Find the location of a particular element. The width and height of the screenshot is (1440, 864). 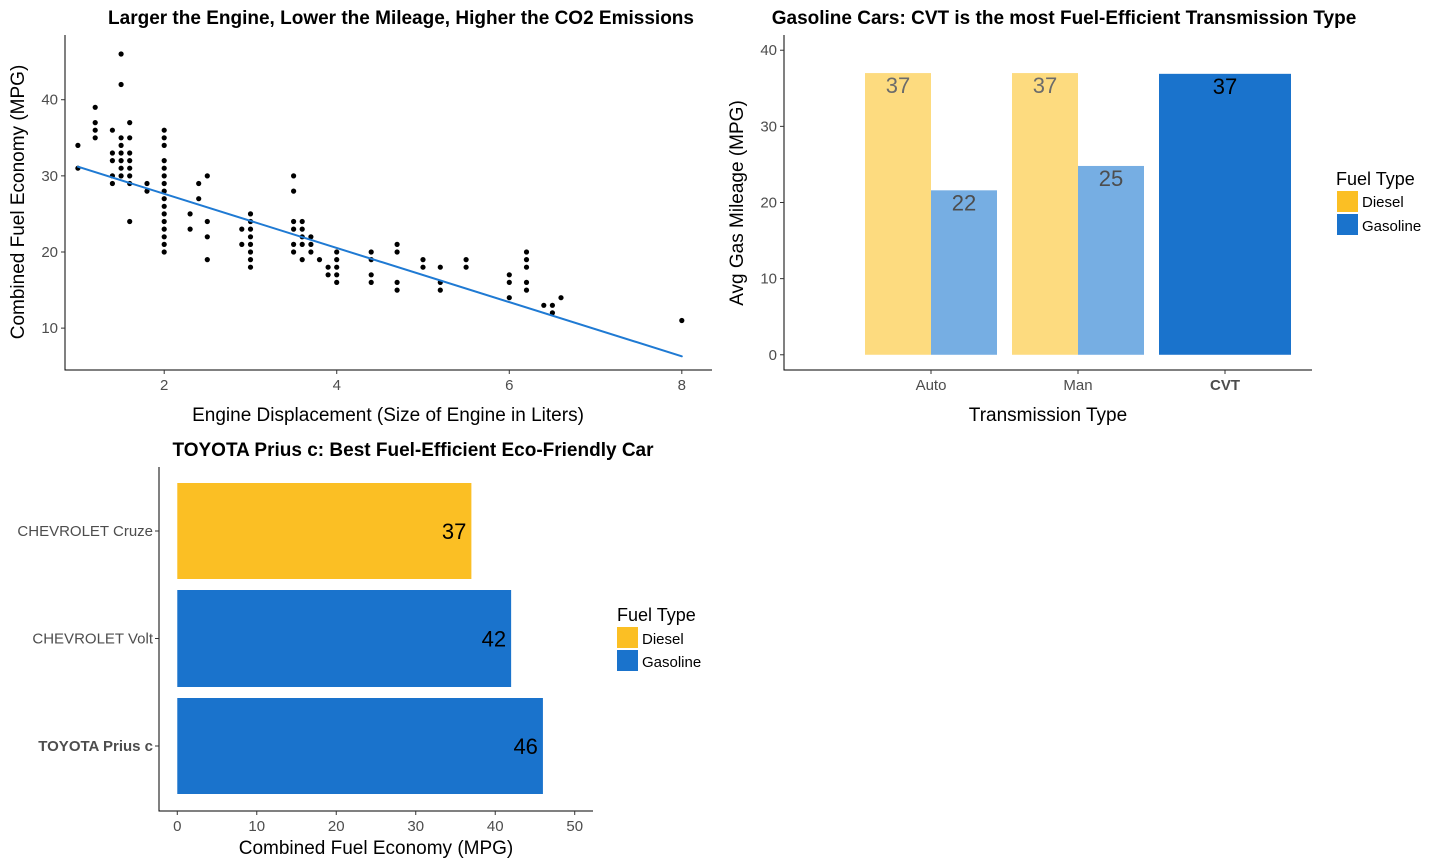

transmission-x-tick-label: CVT is located at coordinates (1225, 385).